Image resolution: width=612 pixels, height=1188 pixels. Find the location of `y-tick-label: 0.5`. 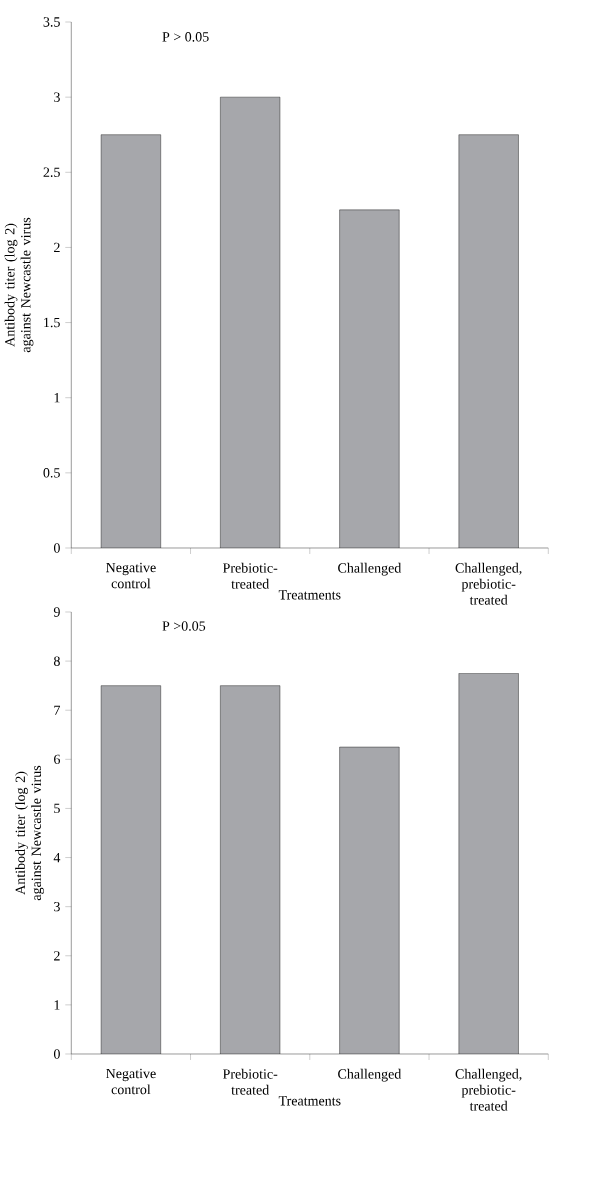

y-tick-label: 0.5 is located at coordinates (51, 473).